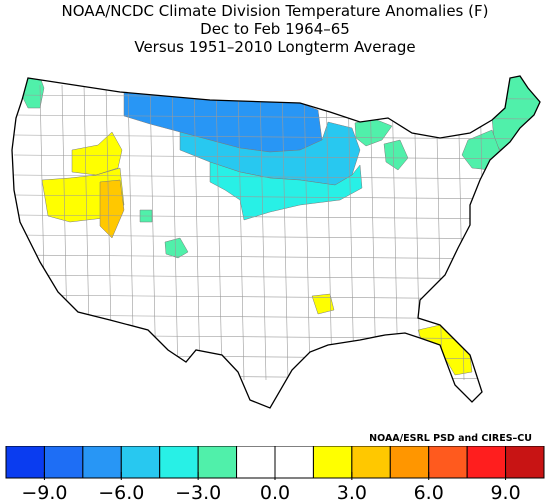  What do you see at coordinates (44, 493) in the screenshot?
I see `scale-tick-label: −9.0` at bounding box center [44, 493].